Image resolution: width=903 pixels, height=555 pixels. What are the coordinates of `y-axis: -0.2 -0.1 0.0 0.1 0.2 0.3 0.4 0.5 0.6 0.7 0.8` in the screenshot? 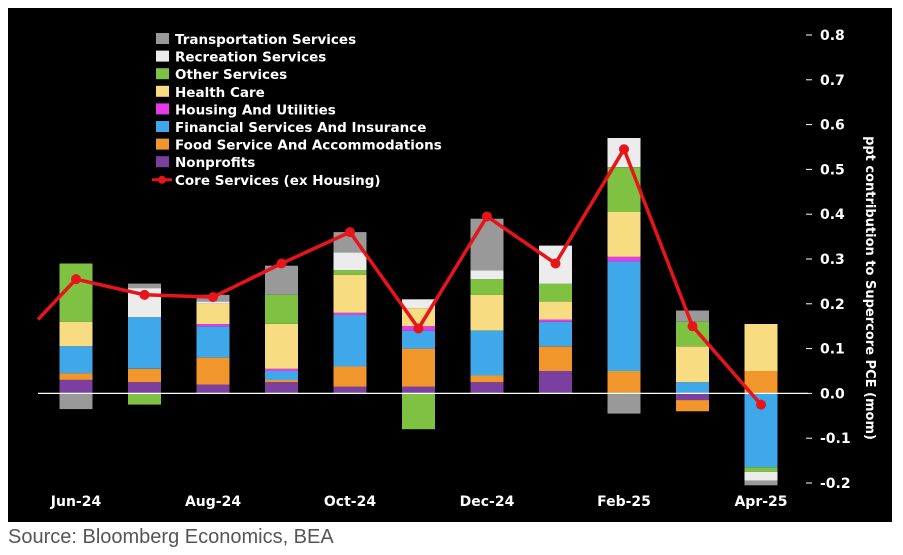 It's located at (828, 260).